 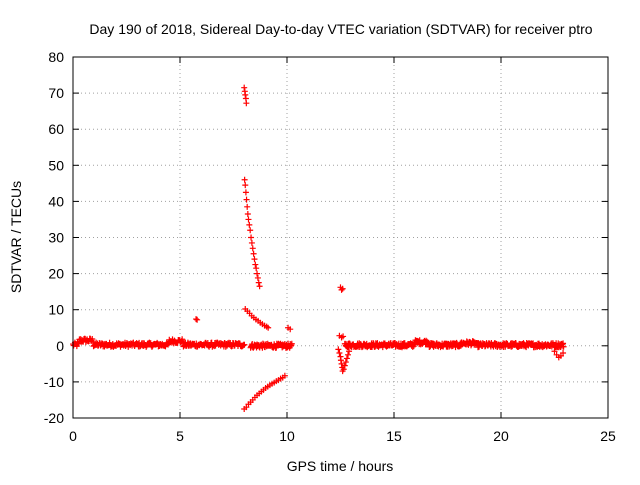 I want to click on y-tick-label: -20, so click(x=54, y=418).